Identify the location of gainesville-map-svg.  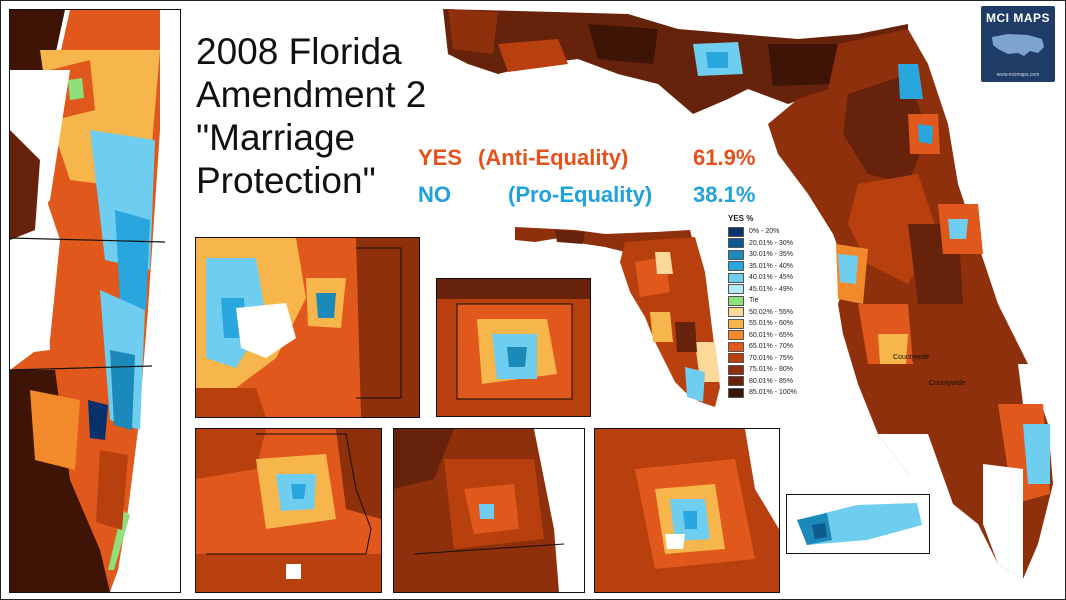
(288, 510).